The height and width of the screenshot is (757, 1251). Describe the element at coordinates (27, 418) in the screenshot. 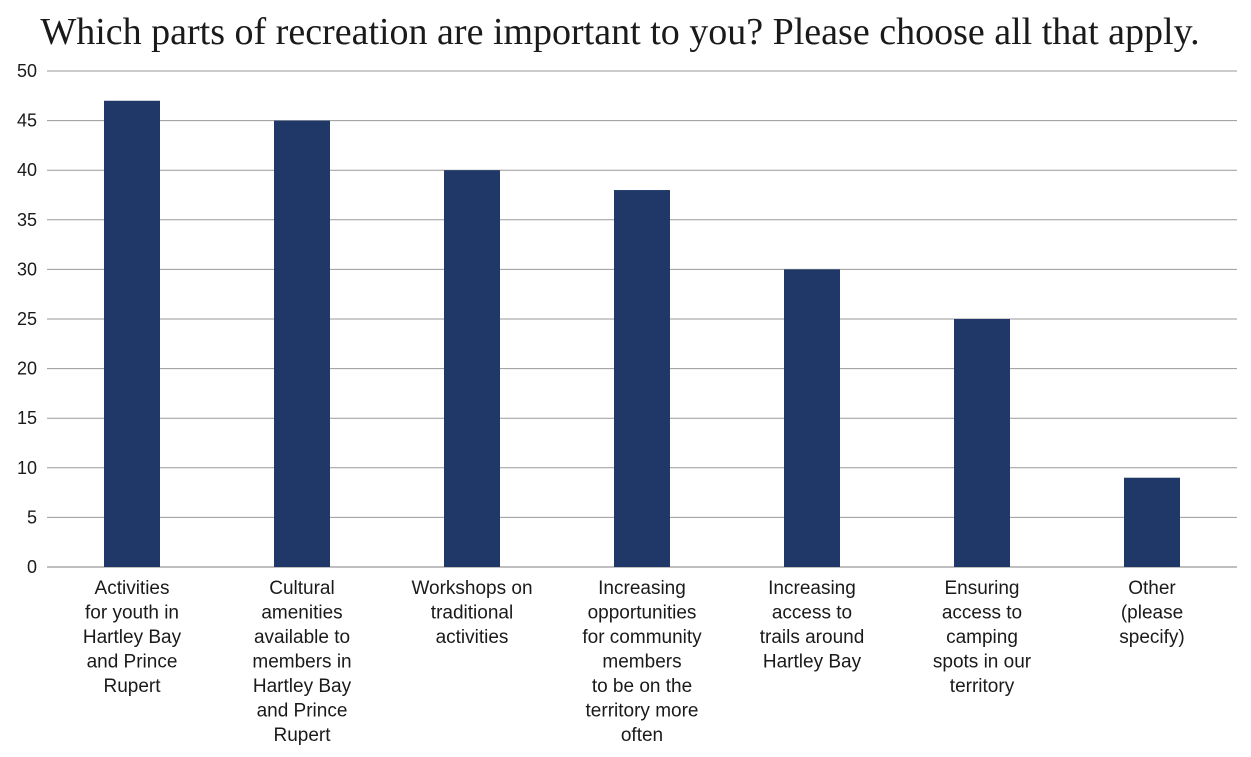

I see `y-tick-label: 15` at that location.